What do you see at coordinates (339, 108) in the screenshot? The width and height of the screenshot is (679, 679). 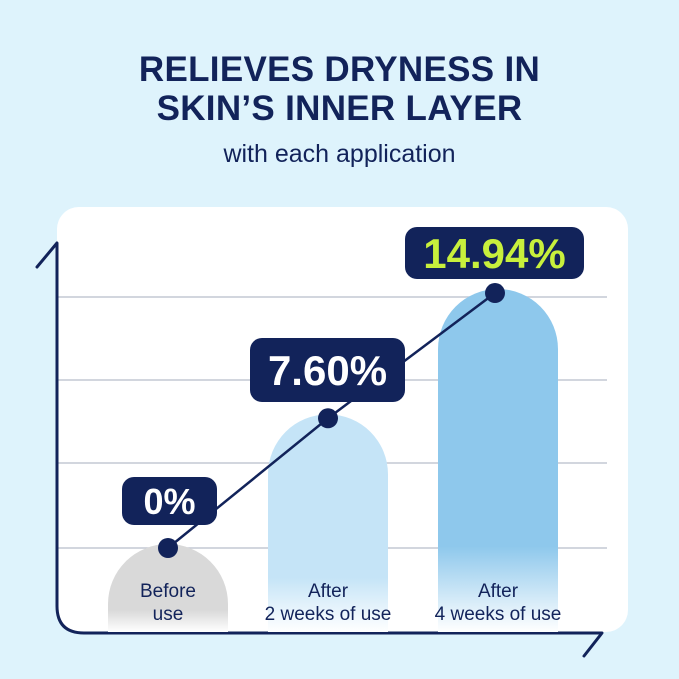 I see `title-line-2: SKIN’S INNER LAYER` at bounding box center [339, 108].